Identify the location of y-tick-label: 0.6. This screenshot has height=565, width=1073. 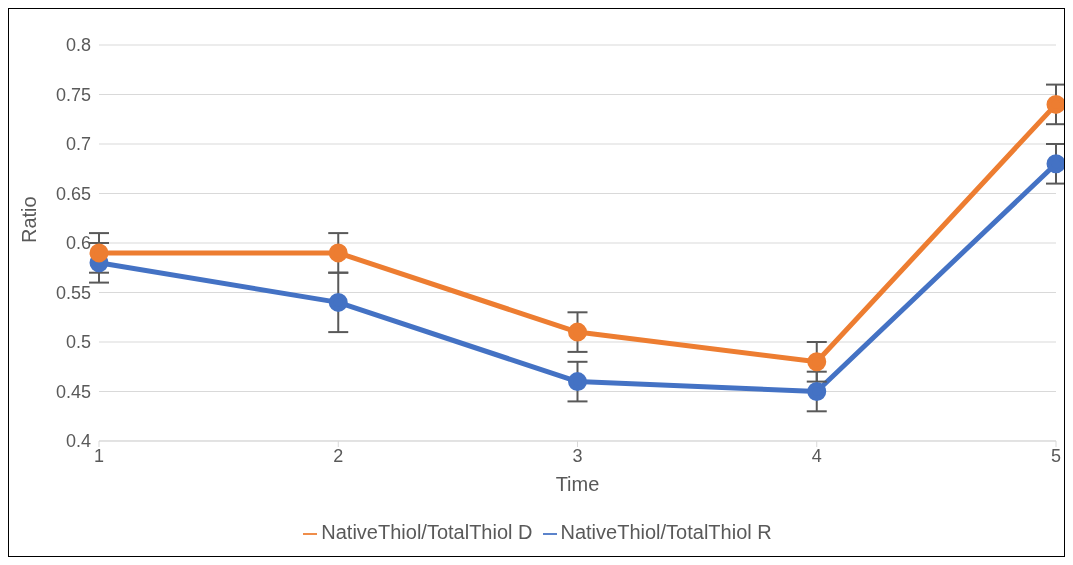
(78, 243).